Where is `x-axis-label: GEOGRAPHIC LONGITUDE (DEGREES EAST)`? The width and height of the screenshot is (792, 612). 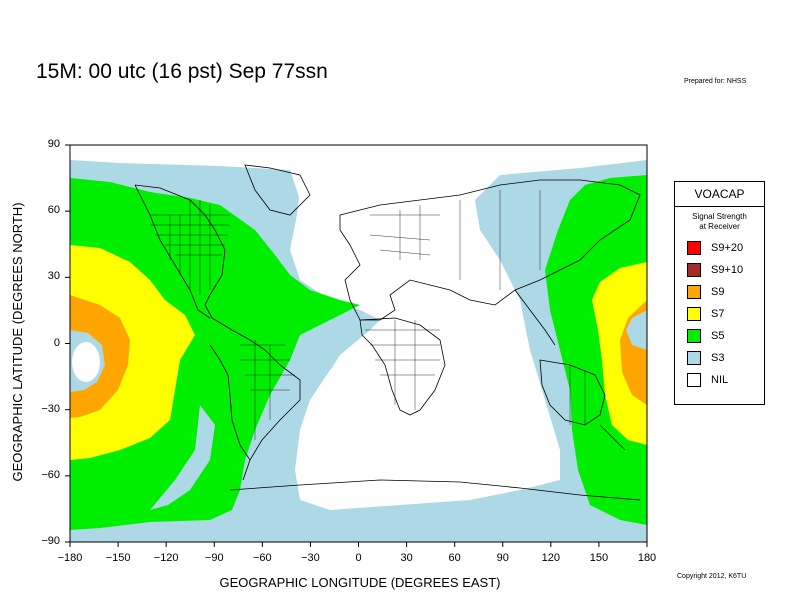 x-axis-label: GEOGRAPHIC LONGITUDE (DEGREES EAST) is located at coordinates (360, 582).